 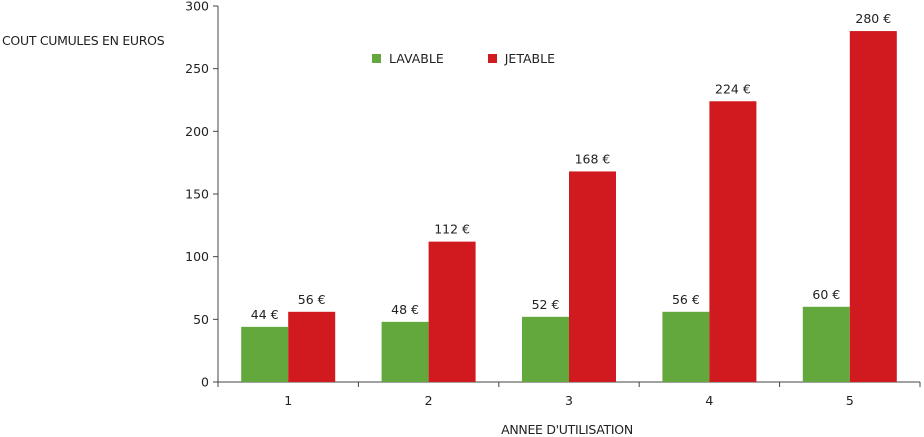 I want to click on y-tick-label: 200, so click(x=197, y=131).